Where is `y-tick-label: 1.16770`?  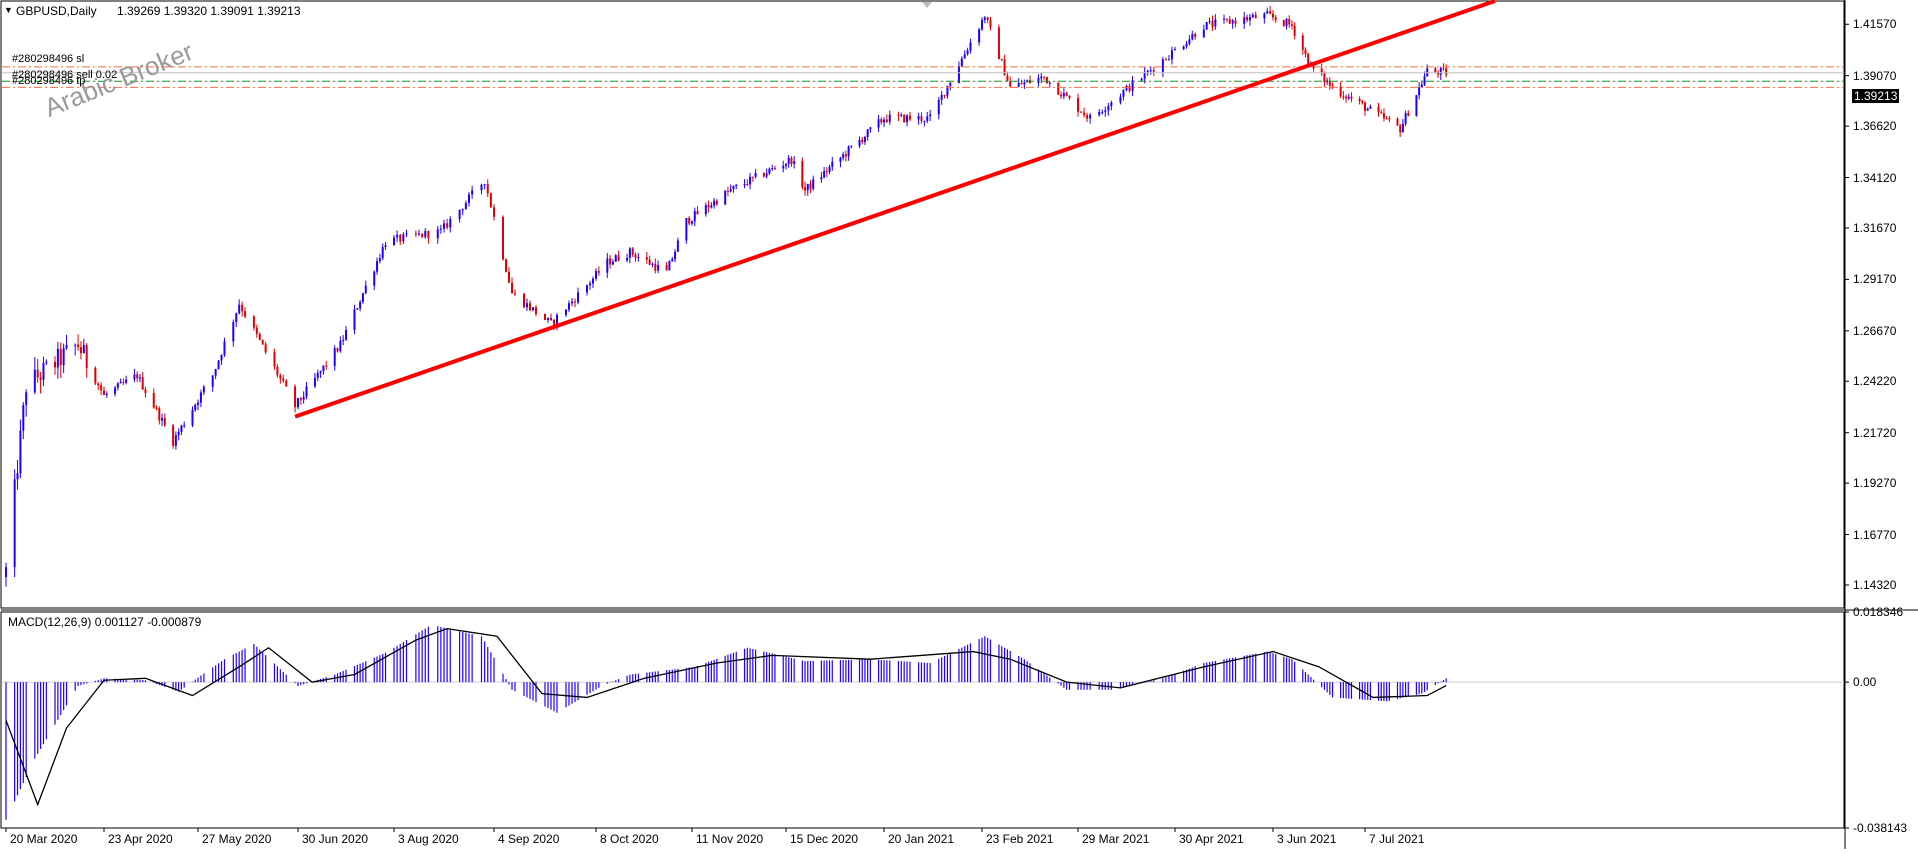 y-tick-label: 1.16770 is located at coordinates (1875, 534).